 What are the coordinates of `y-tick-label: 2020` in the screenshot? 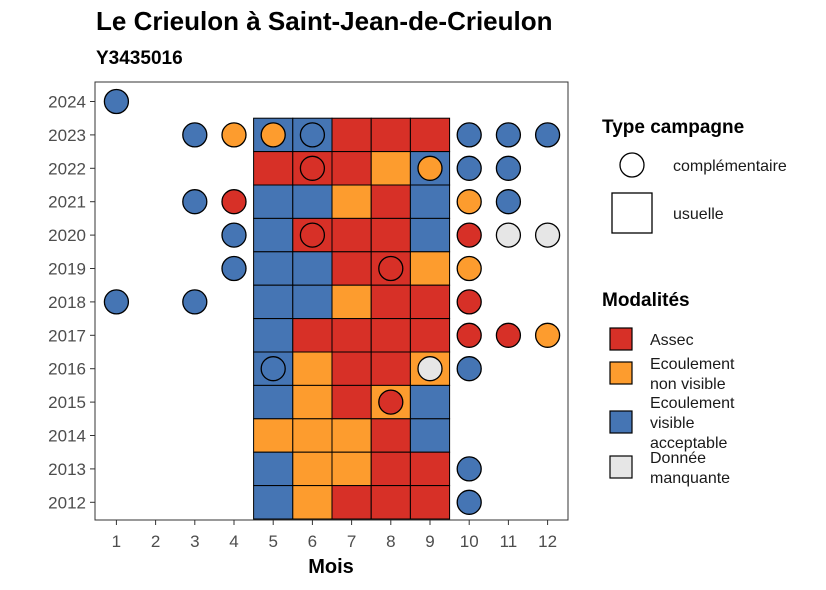 It's located at (67, 235).